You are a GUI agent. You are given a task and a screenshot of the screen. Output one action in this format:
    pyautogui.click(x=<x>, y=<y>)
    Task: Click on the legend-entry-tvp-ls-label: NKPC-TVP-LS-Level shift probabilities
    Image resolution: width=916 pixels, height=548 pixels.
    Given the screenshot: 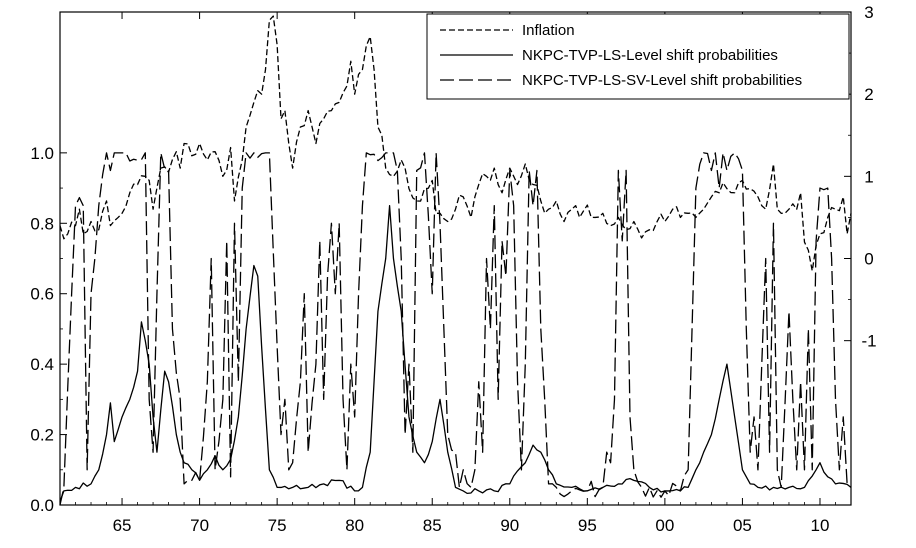 What is the action you would take?
    pyautogui.click(x=650, y=55)
    